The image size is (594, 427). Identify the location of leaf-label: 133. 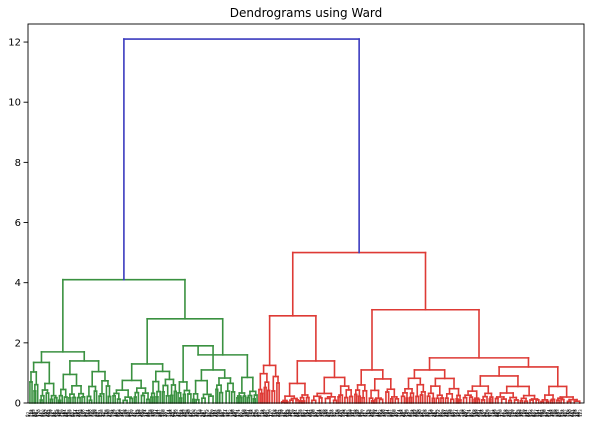
(268, 413).